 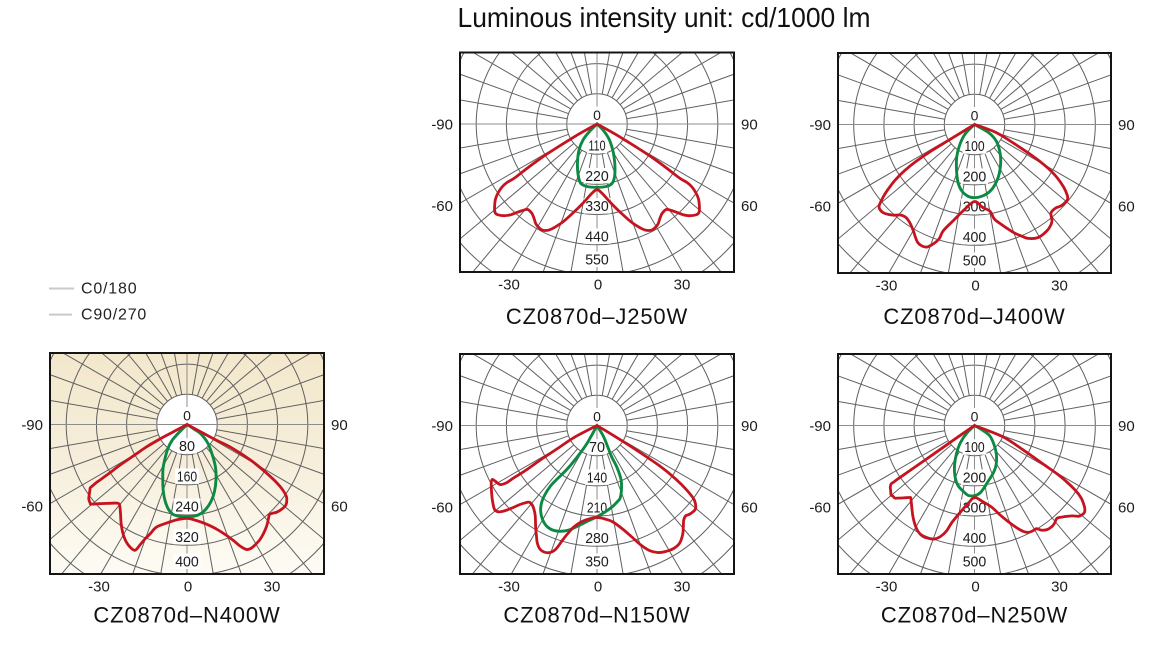 I want to click on svg-text:Luminous intensity unit: cd/10: Luminous intensity unit: cd/1000 lm, so click(x=664, y=17).